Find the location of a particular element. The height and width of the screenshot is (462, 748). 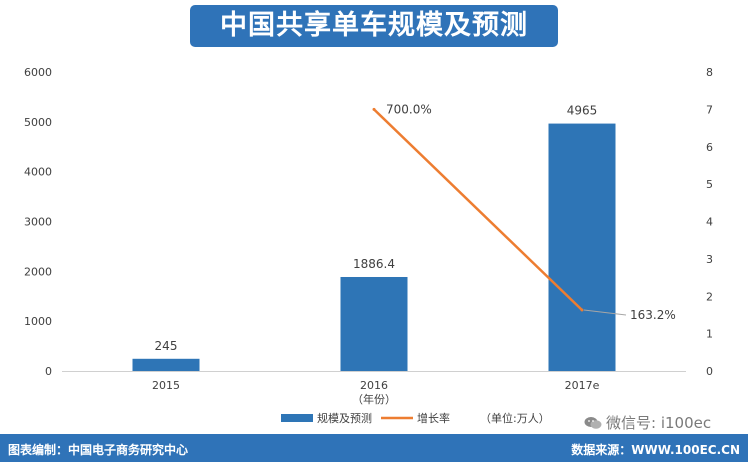

x-axis-sublabel: （年份） is located at coordinates (374, 399).